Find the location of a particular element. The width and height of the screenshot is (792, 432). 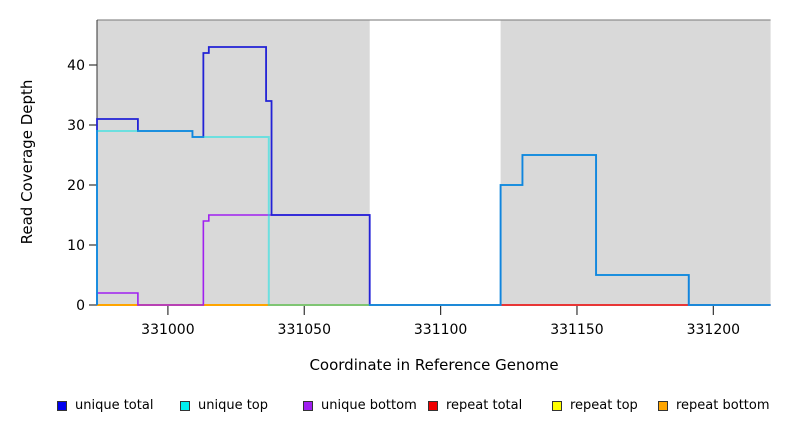

y-tick-label: 40 is located at coordinates (76, 66).